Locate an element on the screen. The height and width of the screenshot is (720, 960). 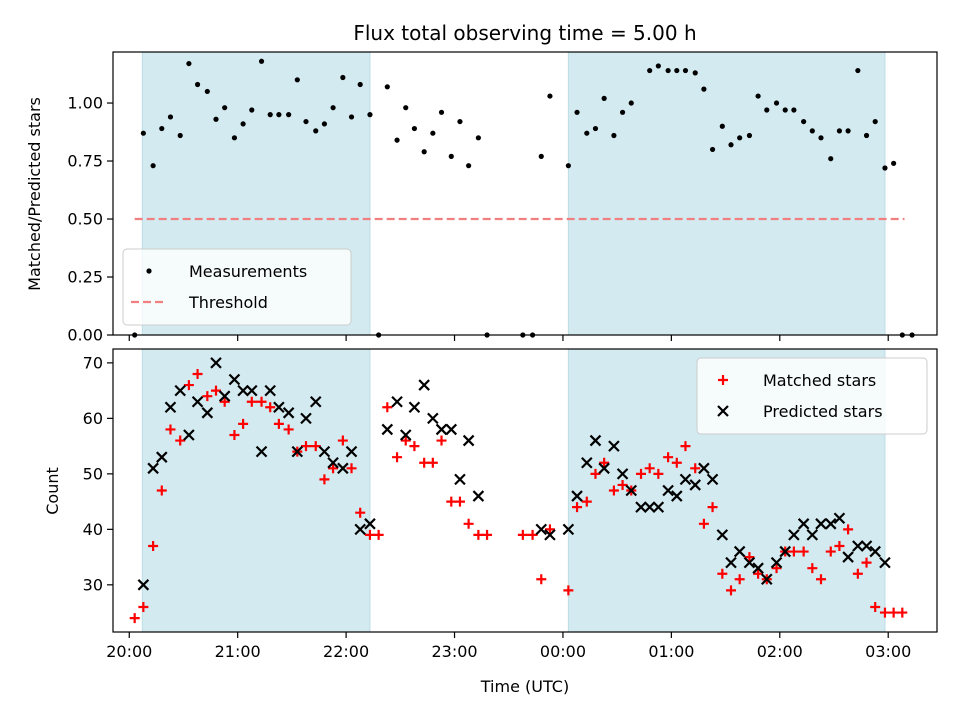
bottom-y-tick-label: 60 is located at coordinates (93, 418).